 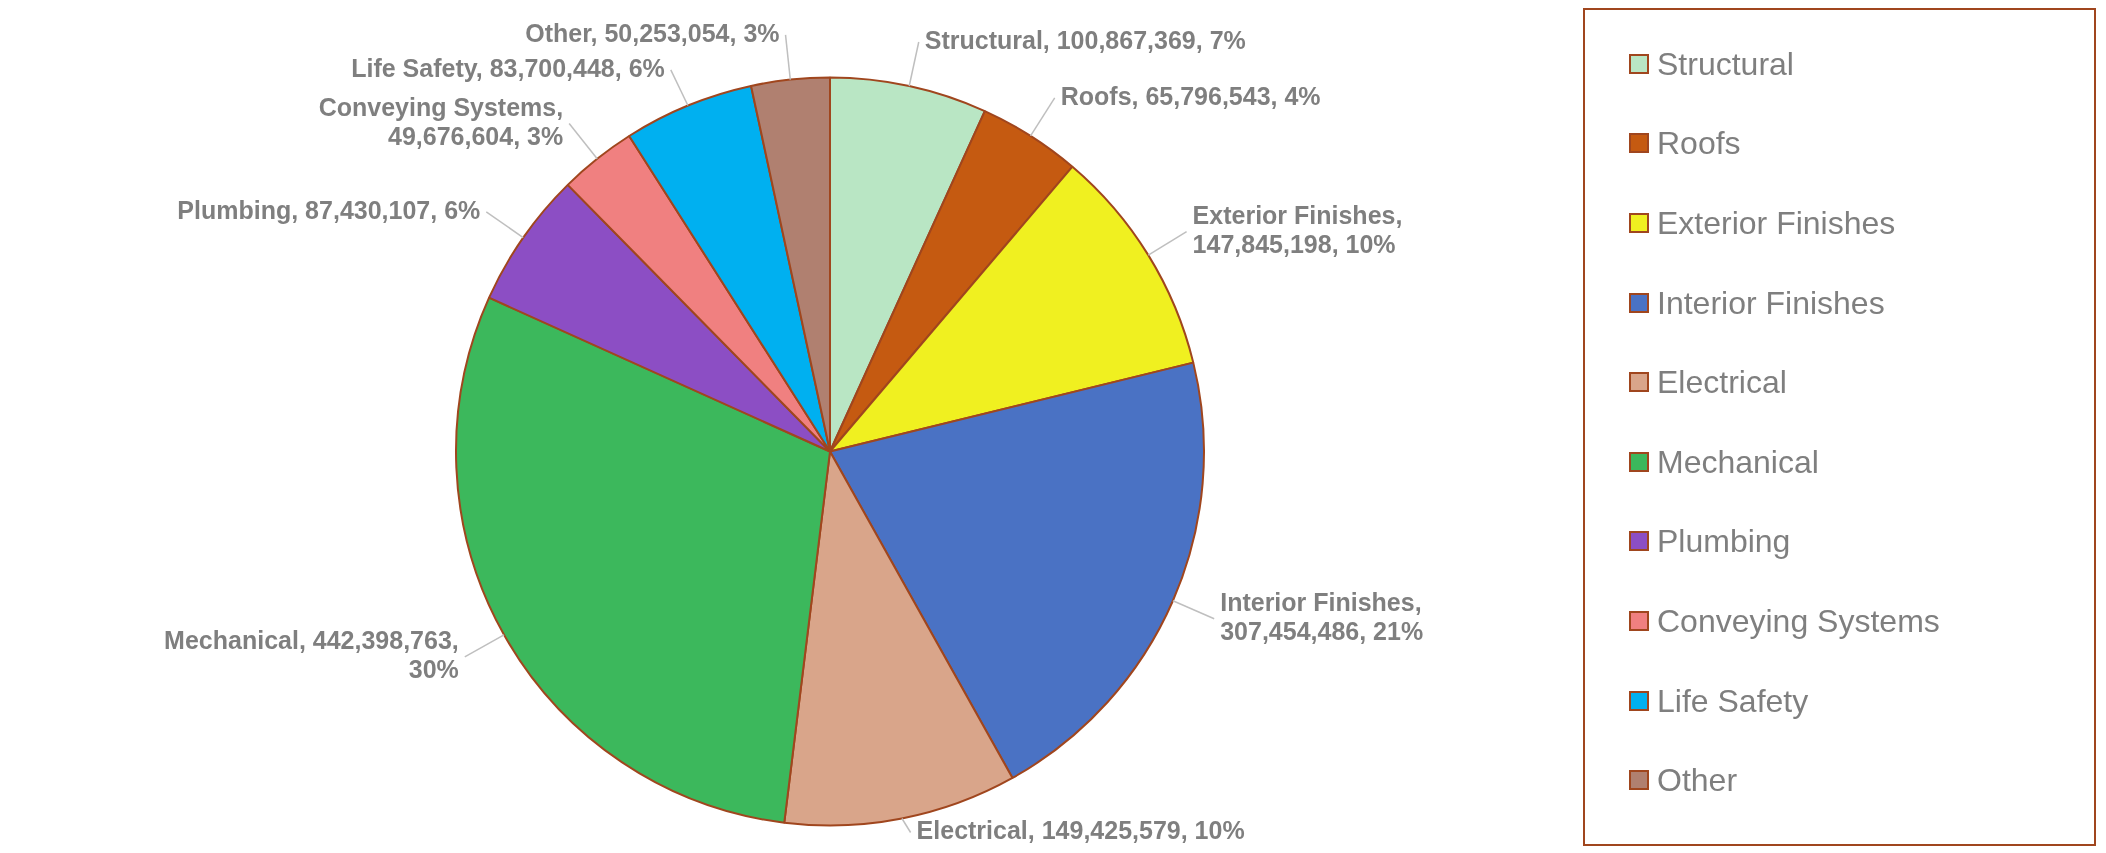 I want to click on data-label: Life Safety, 83,700,448, 6%, so click(x=508, y=67).